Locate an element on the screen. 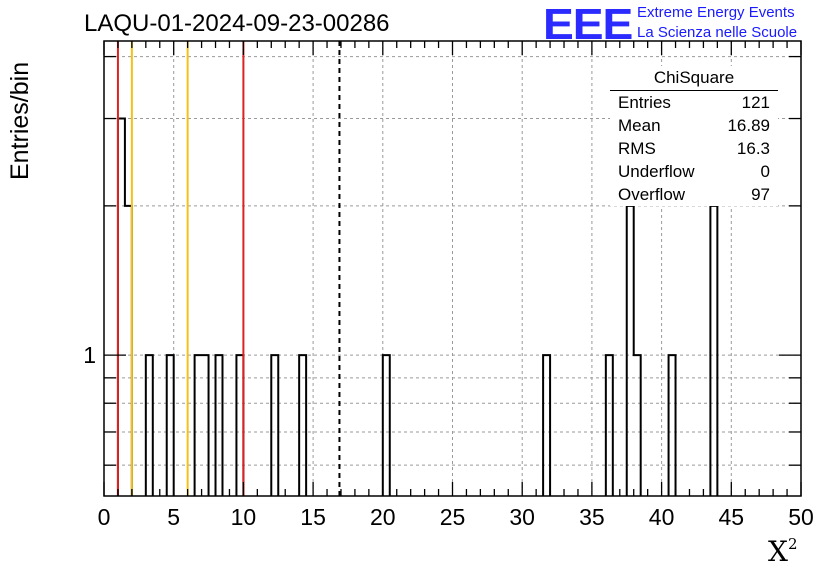  stats-row-rms: RMS 16.3 is located at coordinates (694, 148).